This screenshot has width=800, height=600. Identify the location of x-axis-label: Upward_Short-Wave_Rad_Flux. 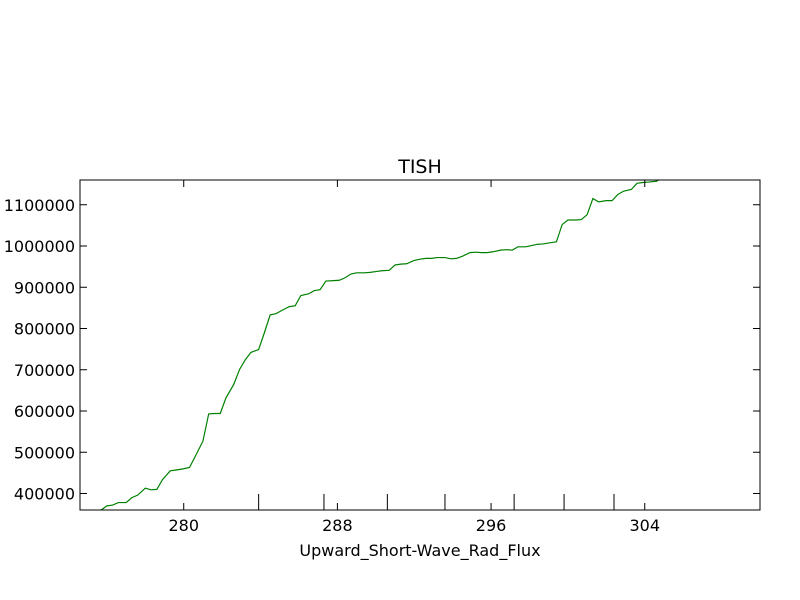
(419, 551).